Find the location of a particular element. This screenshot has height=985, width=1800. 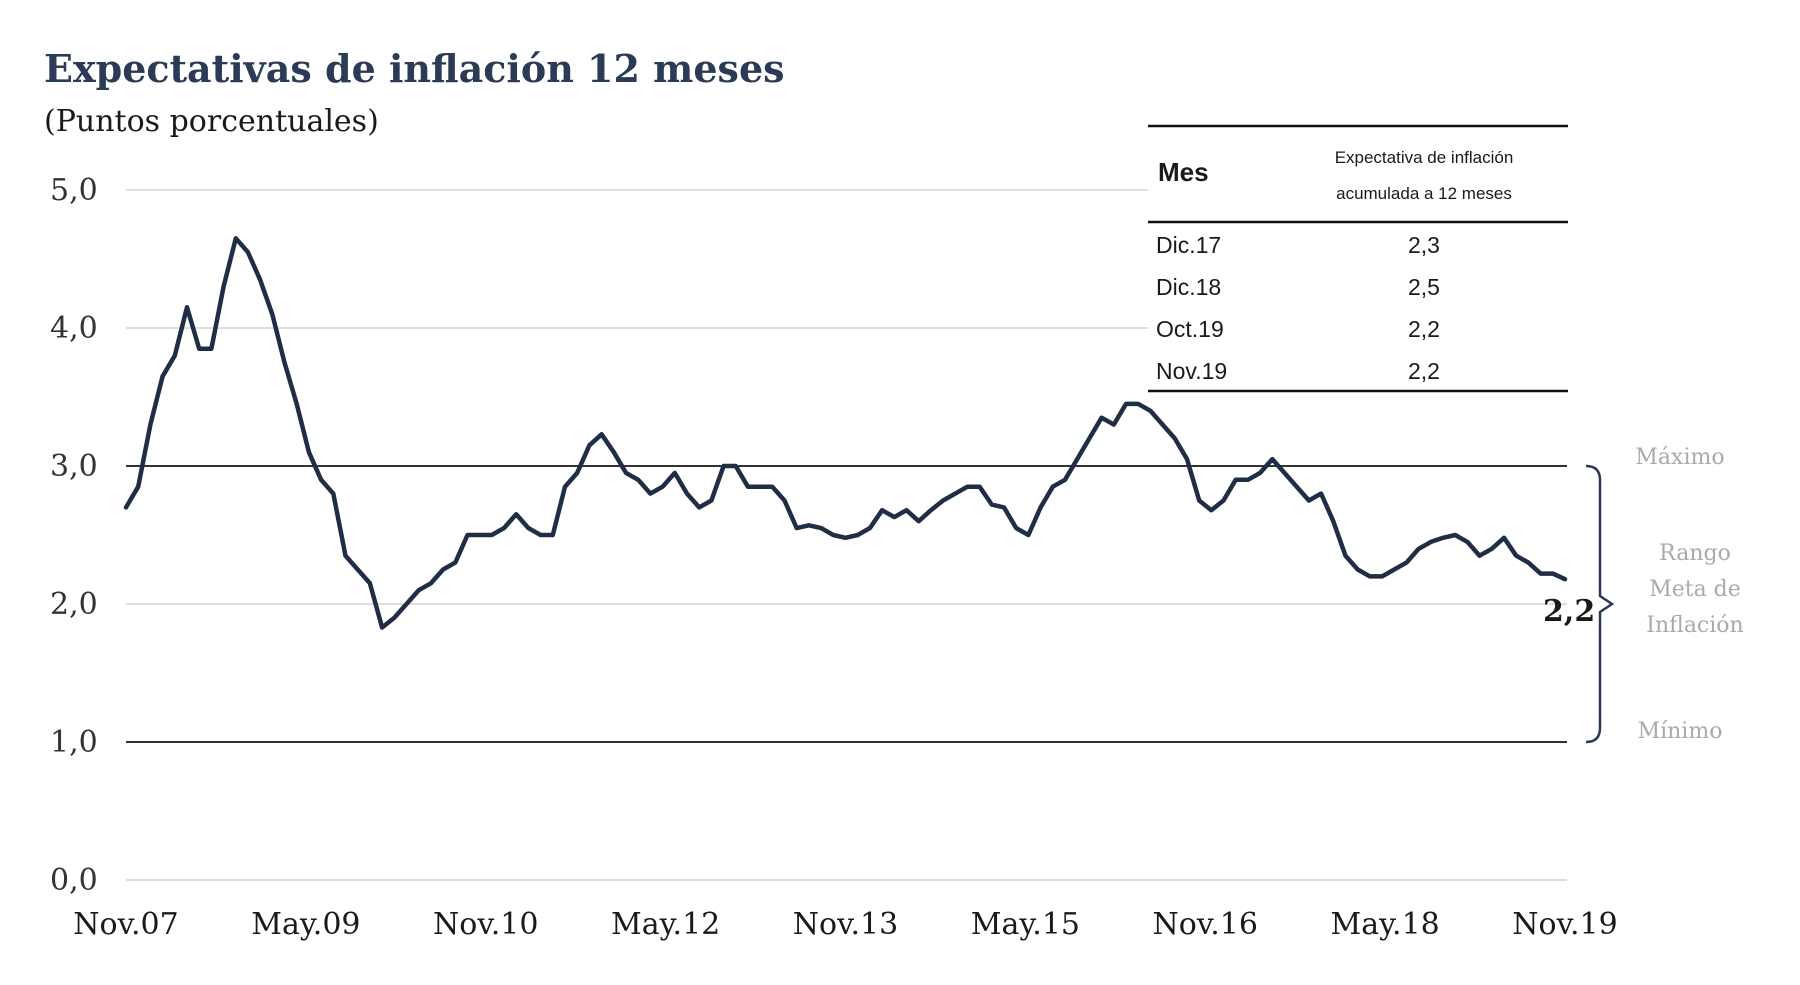

table-cell-value: 2,5 is located at coordinates (1424, 287).